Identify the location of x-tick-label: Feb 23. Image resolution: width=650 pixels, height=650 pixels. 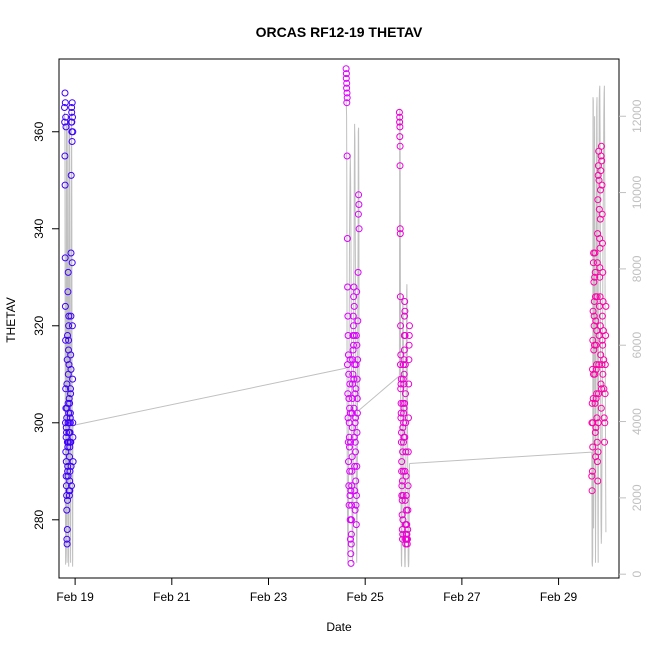
(269, 597).